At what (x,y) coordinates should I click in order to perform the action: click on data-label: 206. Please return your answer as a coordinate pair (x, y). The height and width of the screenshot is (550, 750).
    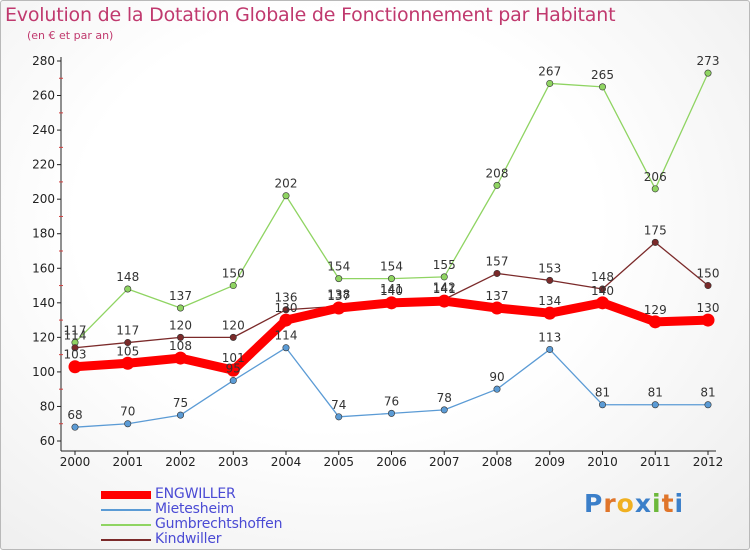
    Looking at the image, I should click on (655, 177).